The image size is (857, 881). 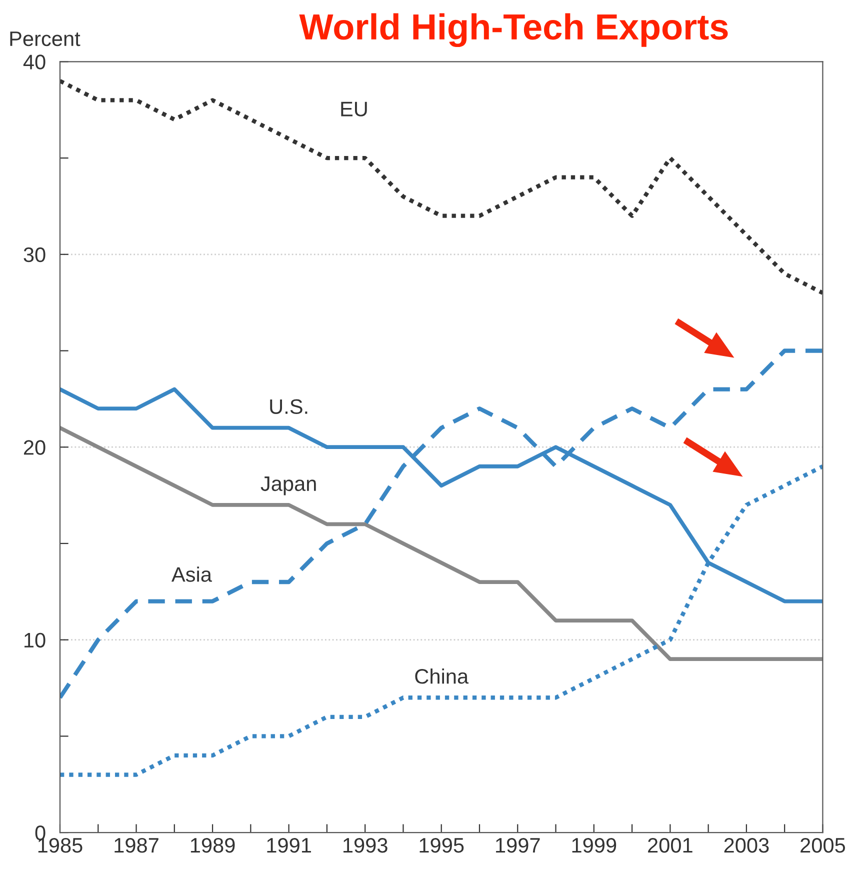 I want to click on x-tick-label: 1995, so click(x=442, y=845).